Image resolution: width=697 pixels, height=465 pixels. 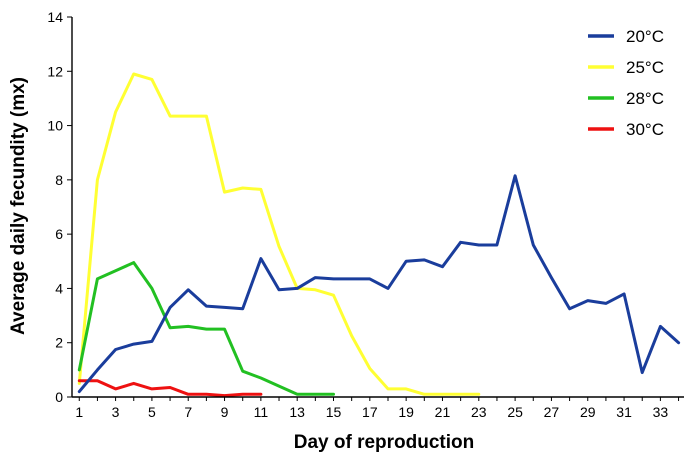 I want to click on x-tick-label: 27, so click(x=552, y=412).